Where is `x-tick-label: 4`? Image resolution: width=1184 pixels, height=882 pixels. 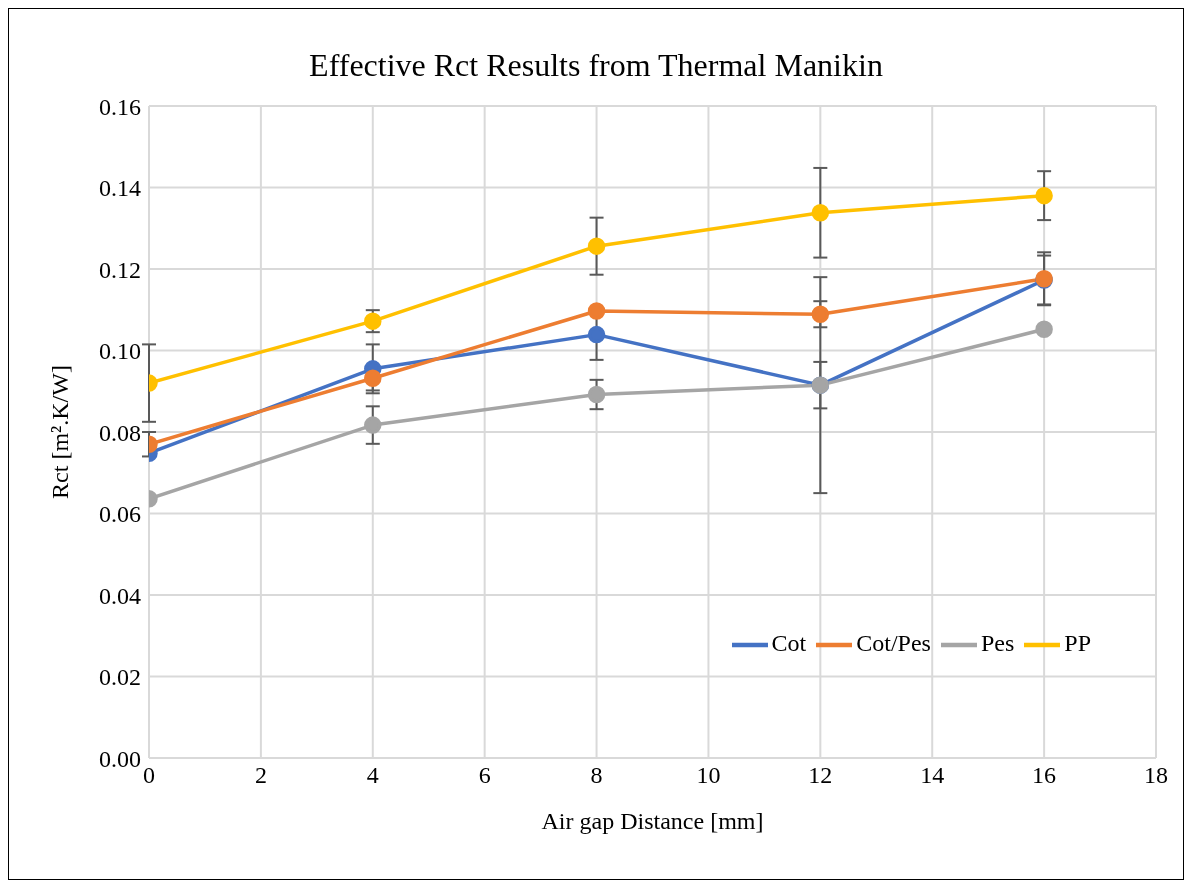
x-tick-label: 4 is located at coordinates (372, 775).